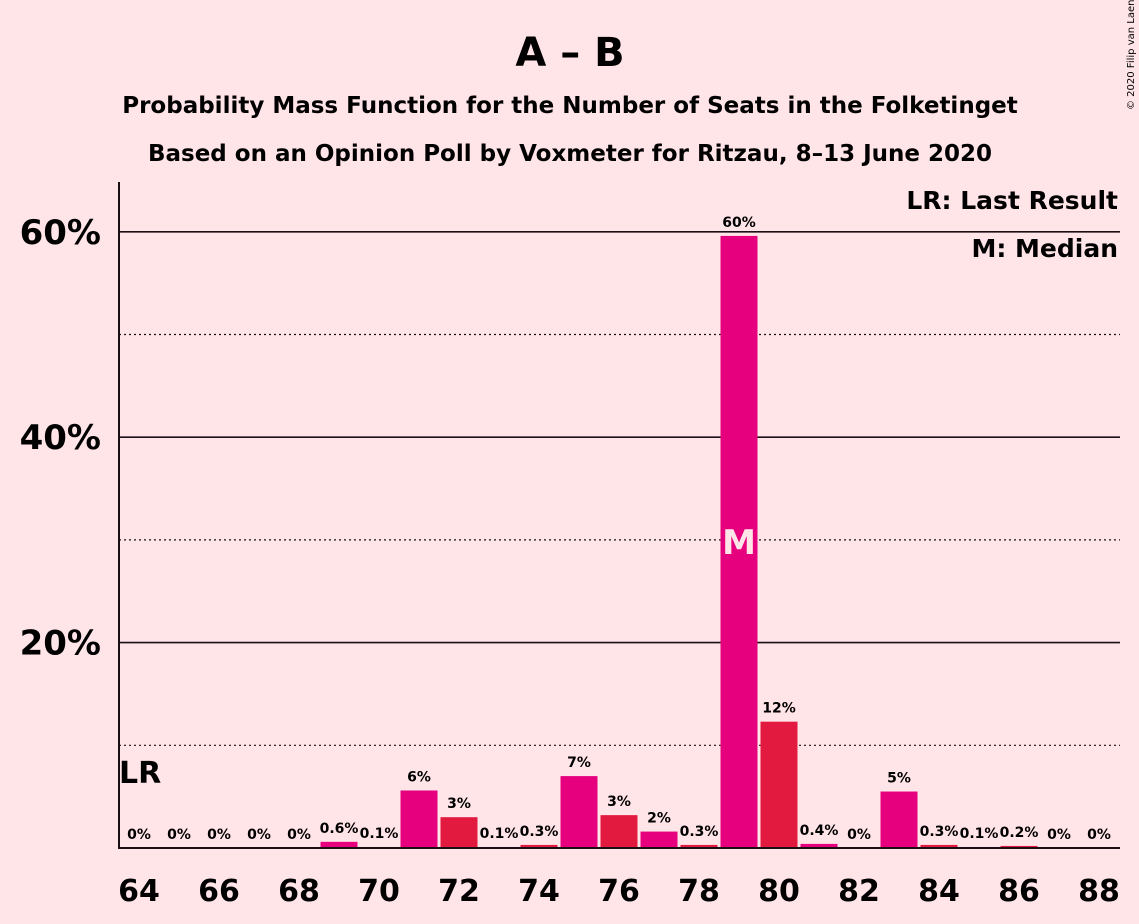  What do you see at coordinates (939, 891) in the screenshot?
I see `x-tick-label: 84` at bounding box center [939, 891].